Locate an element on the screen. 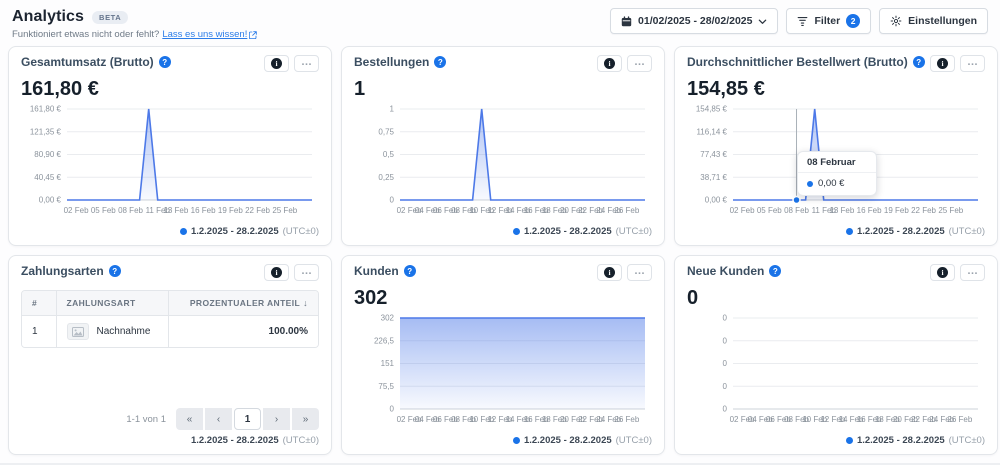  pagination-first-button: « is located at coordinates (189, 419).